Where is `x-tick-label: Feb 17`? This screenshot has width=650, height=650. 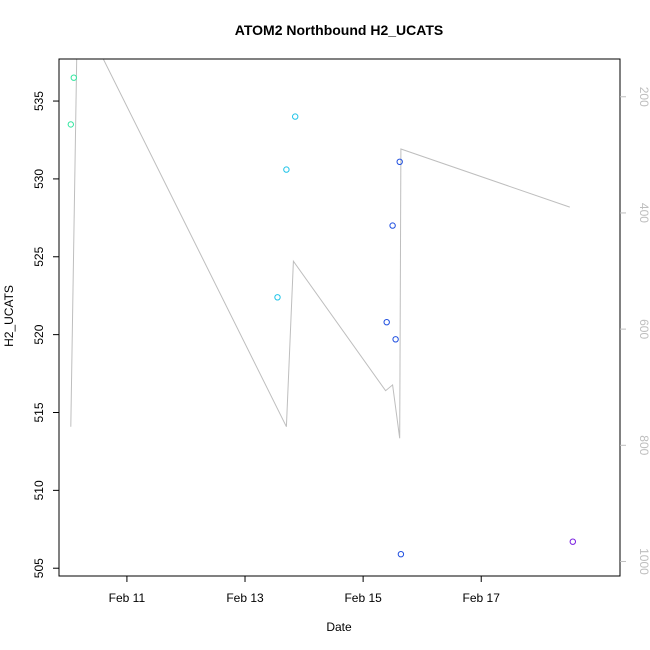 x-tick-label: Feb 17 is located at coordinates (482, 598).